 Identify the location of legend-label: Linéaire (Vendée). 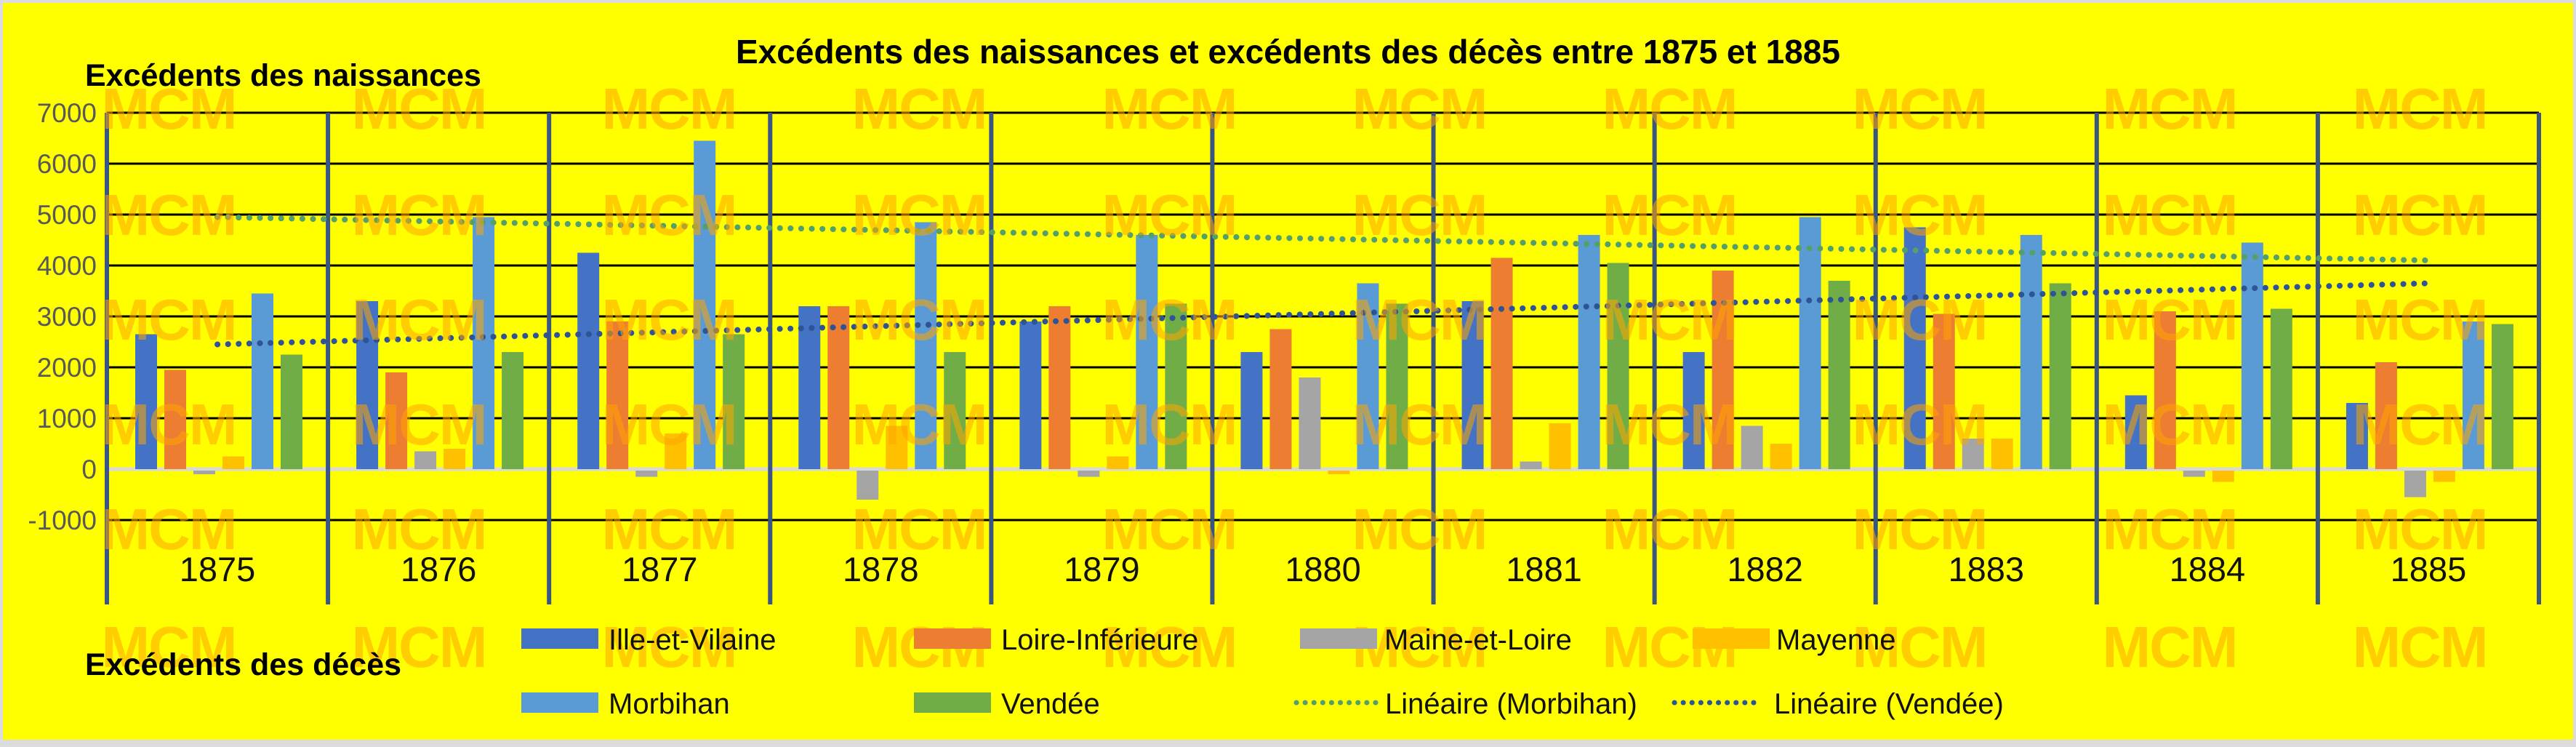
(1889, 704).